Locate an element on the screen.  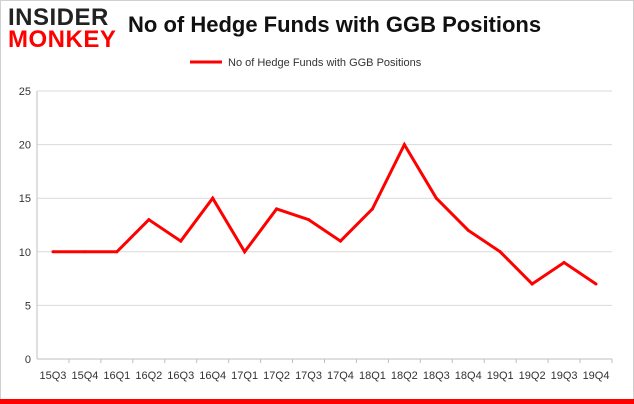
x-tick-label: 16Q1 is located at coordinates (116, 376).